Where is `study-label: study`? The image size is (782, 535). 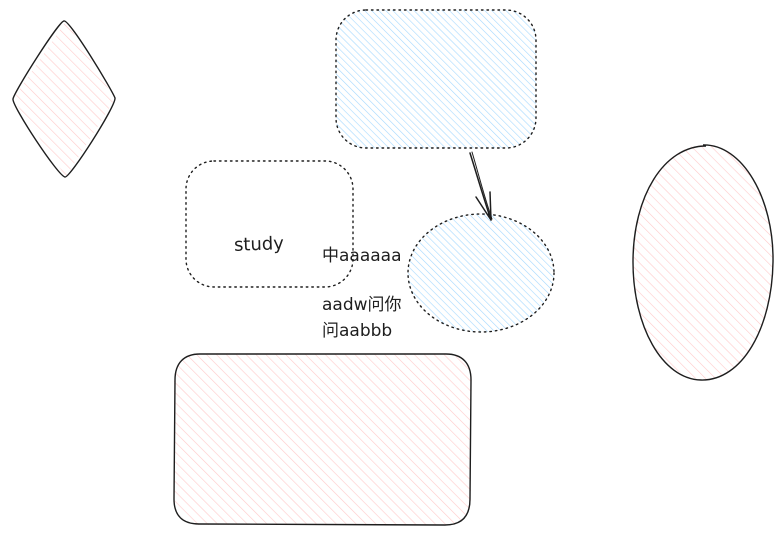 study-label: study is located at coordinates (259, 244).